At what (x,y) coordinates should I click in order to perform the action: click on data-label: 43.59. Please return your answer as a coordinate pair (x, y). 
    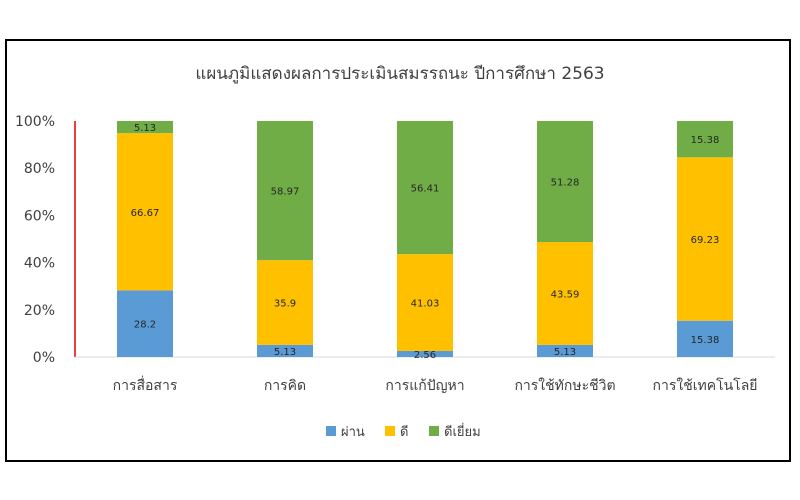
    Looking at the image, I should click on (565, 294).